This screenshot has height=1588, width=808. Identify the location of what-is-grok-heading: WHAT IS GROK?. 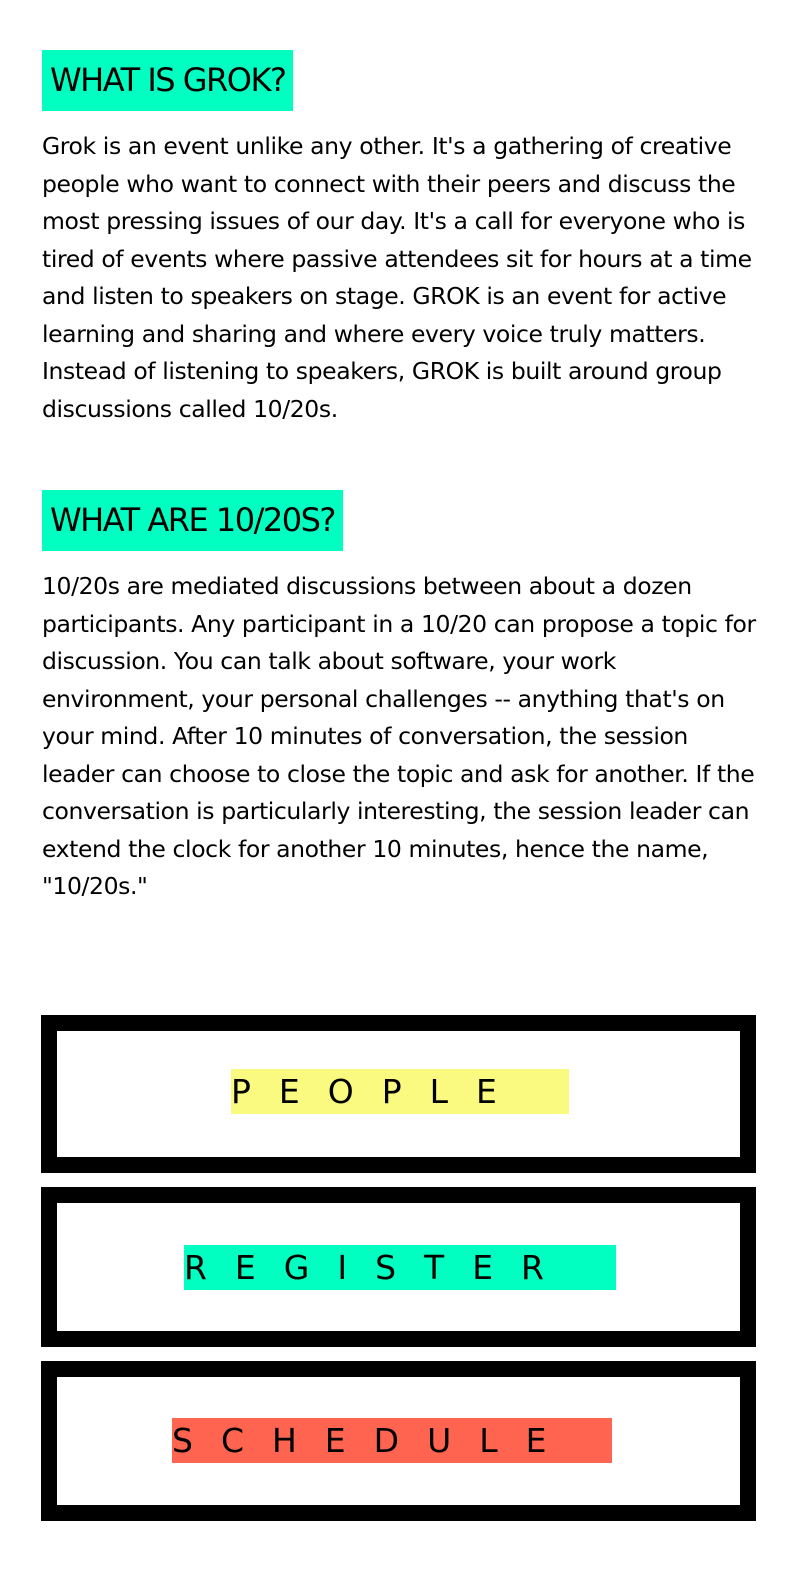
(168, 80).